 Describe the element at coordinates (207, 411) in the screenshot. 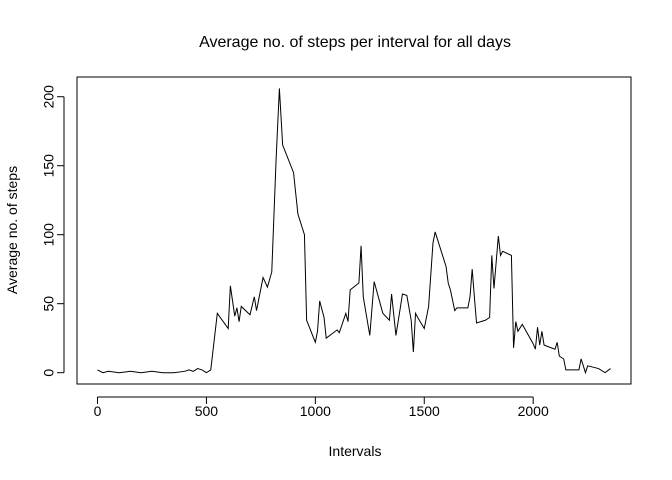

I see `x-tick-label: 500` at that location.